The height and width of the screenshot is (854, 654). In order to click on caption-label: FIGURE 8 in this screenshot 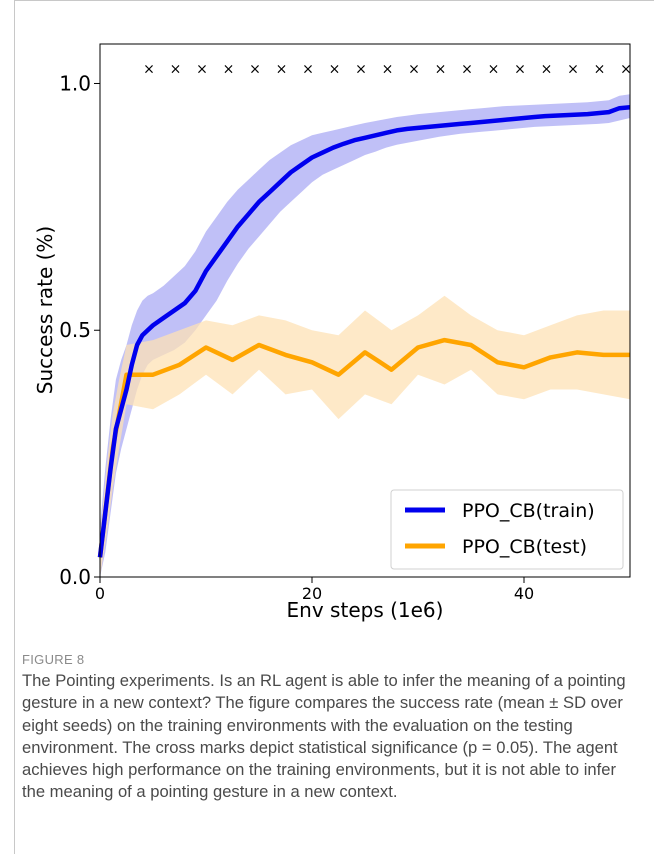, I will do `click(53, 659)`.